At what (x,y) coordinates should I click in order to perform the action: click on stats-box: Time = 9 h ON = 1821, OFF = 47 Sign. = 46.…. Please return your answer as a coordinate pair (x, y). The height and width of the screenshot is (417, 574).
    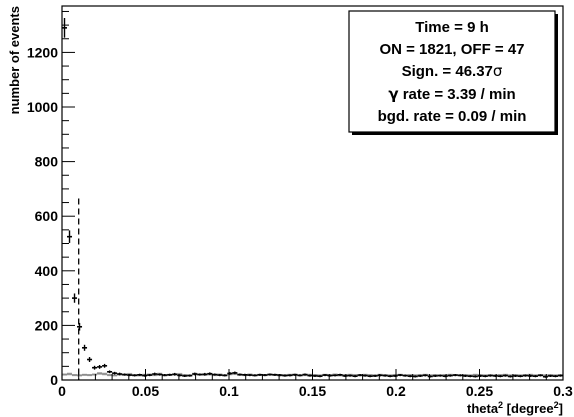
    Looking at the image, I should click on (453, 72).